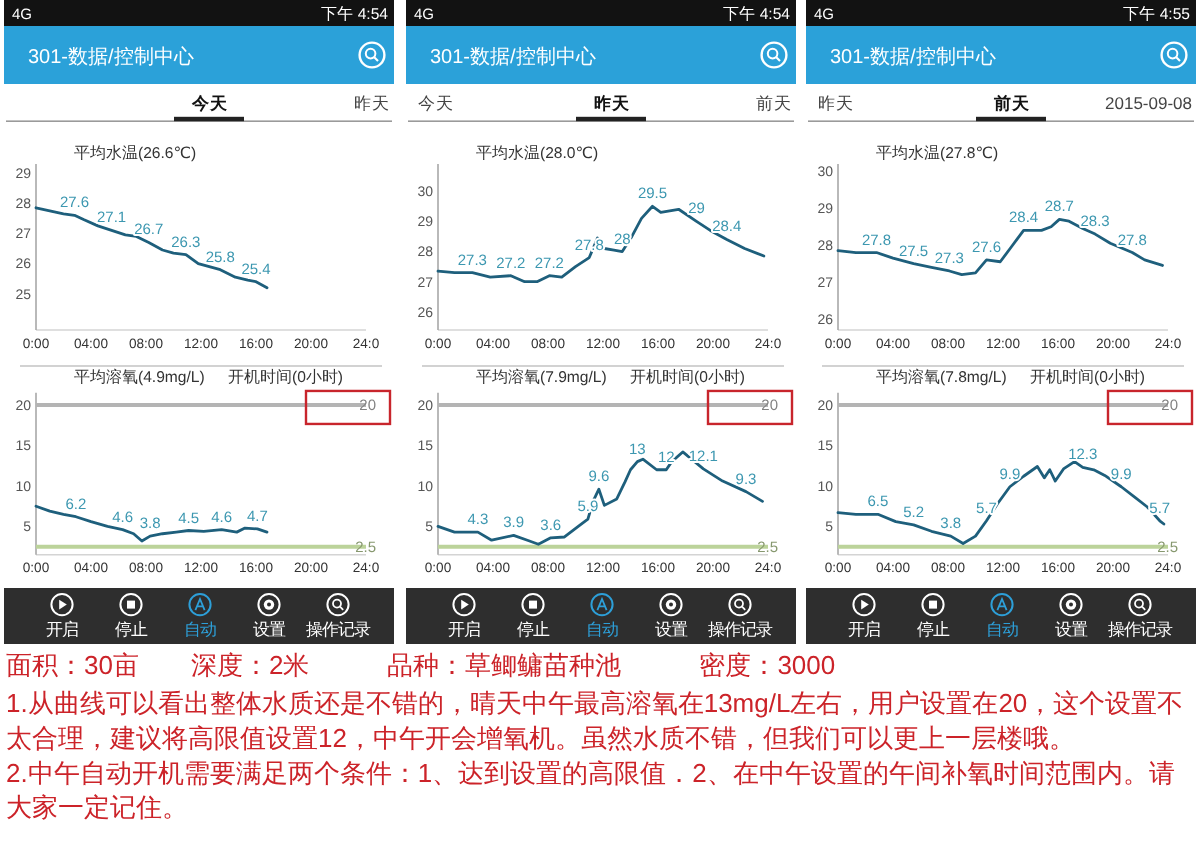  Describe the element at coordinates (1149, 103) in the screenshot. I see `text: 2015-09-08` at that location.